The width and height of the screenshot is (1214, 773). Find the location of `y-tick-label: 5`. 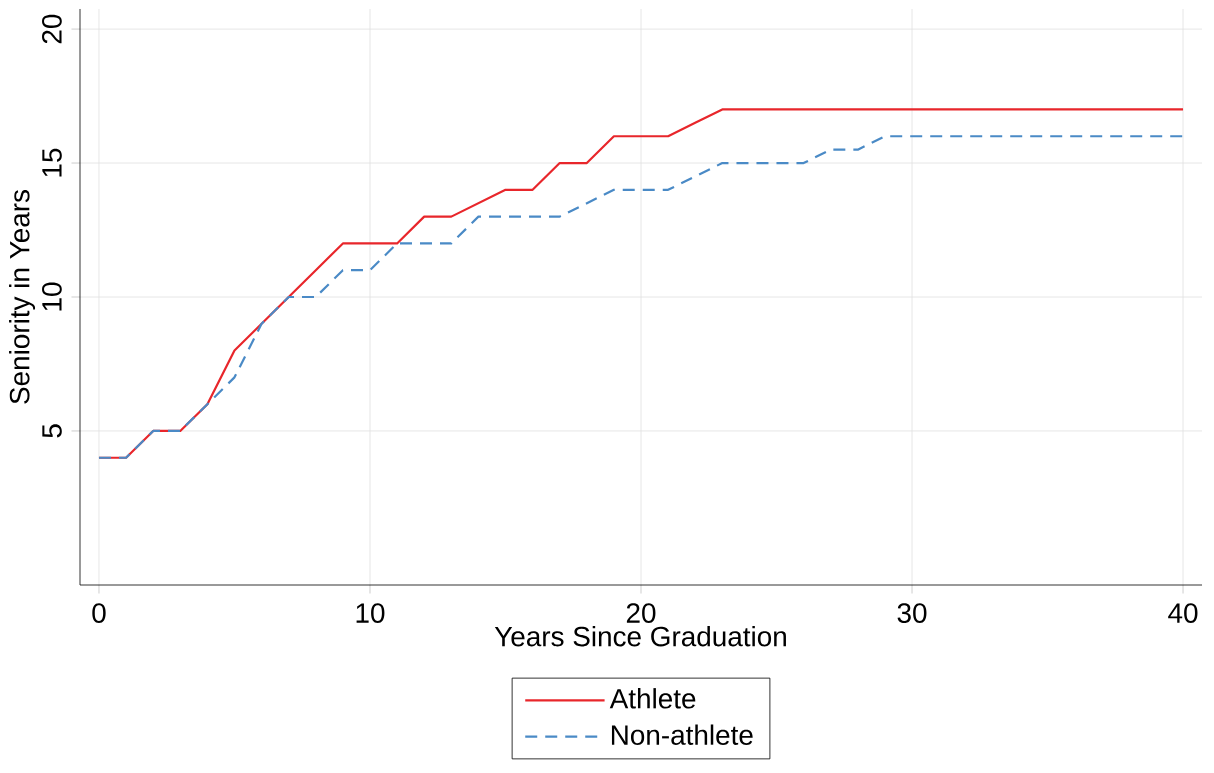

y-tick-label: 5 is located at coordinates (52, 431).